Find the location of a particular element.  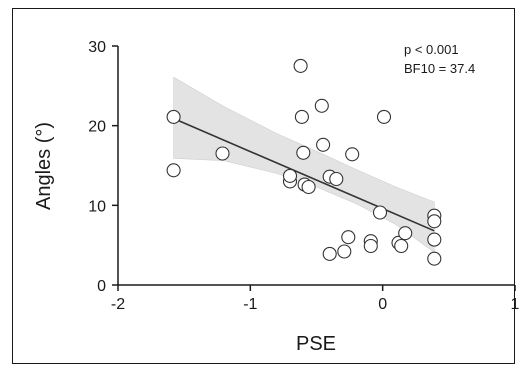

x-tick-label: 1 is located at coordinates (515, 304).